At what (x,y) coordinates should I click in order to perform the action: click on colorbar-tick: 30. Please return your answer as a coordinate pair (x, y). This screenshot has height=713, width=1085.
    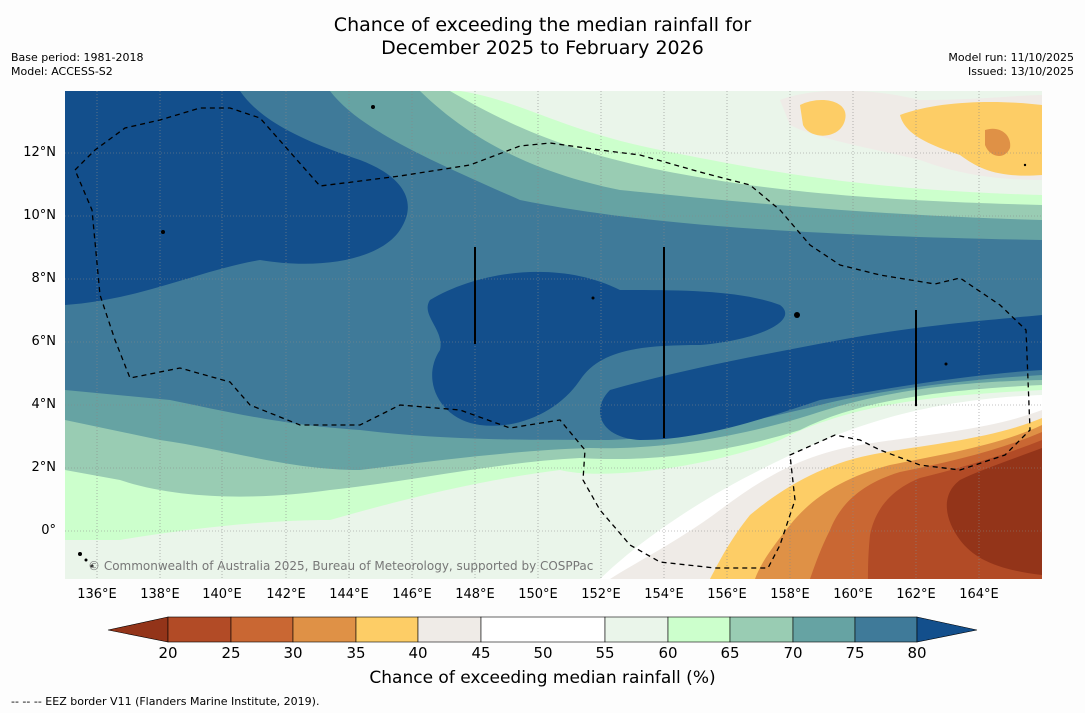
    Looking at the image, I should click on (293, 653).